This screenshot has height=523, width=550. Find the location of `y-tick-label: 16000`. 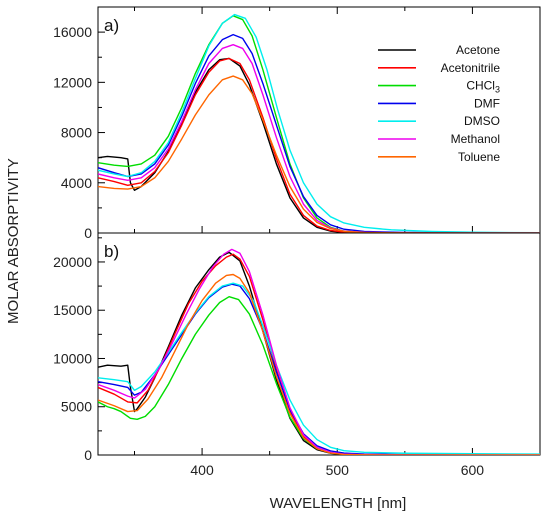

y-tick-label: 16000 is located at coordinates (72, 32).